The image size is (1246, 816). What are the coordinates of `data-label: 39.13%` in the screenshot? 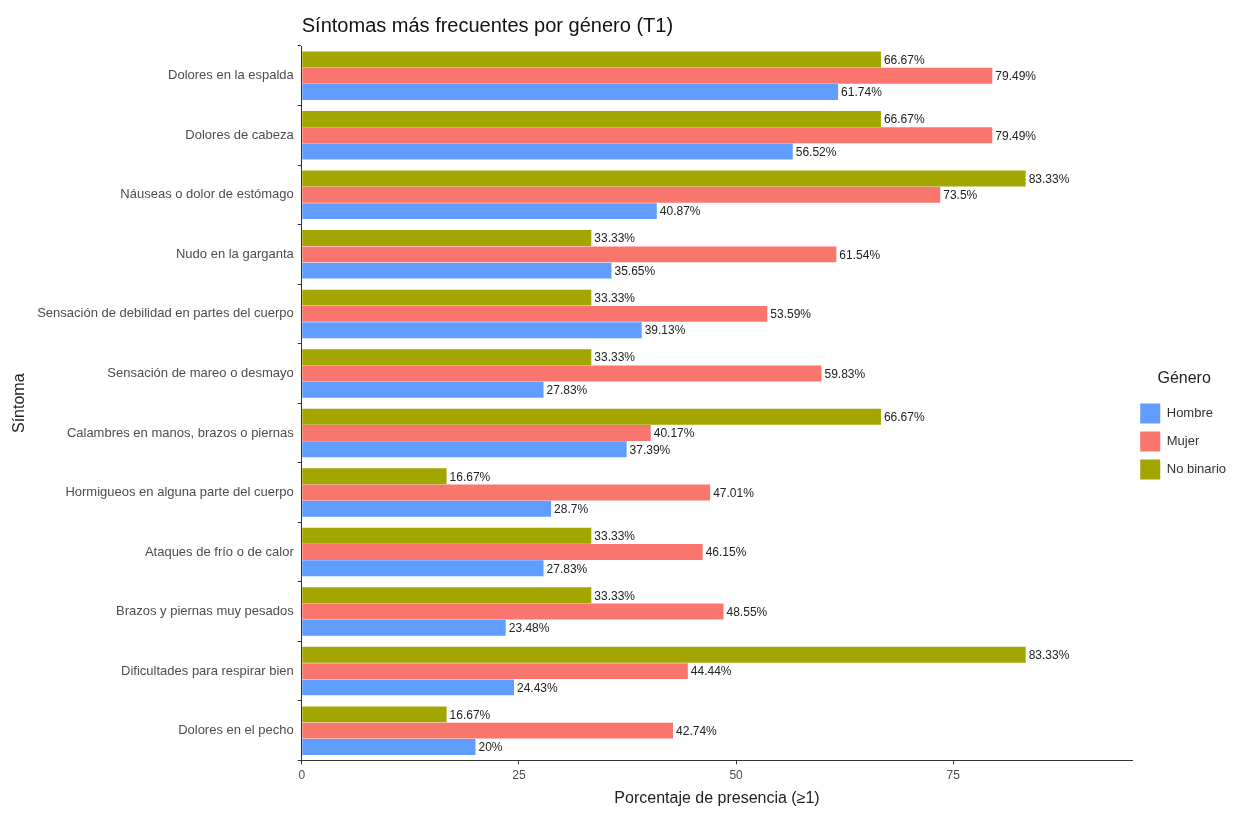 It's located at (665, 330).